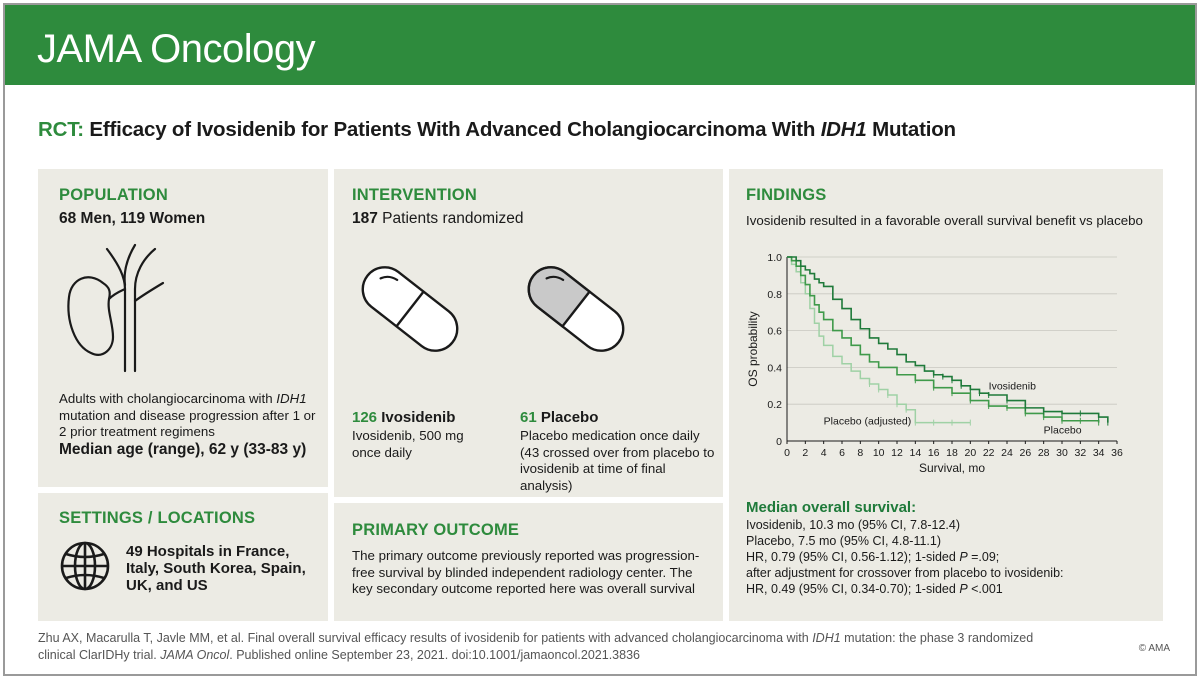 This screenshot has width=1200, height=679. What do you see at coordinates (860, 453) in the screenshot?
I see `x-tick-label: 8` at bounding box center [860, 453].